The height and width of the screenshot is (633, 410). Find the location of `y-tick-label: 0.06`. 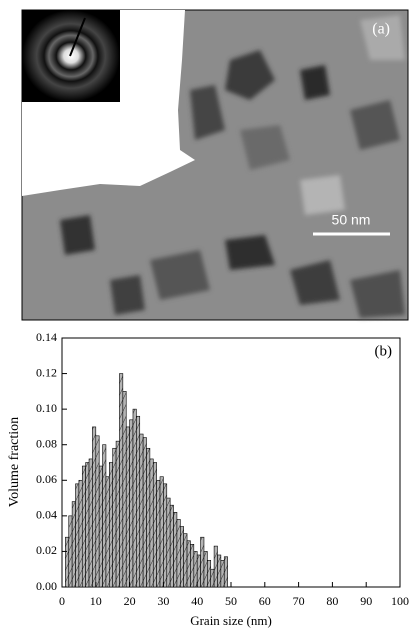

y-tick-label: 0.06 is located at coordinates (46, 479).